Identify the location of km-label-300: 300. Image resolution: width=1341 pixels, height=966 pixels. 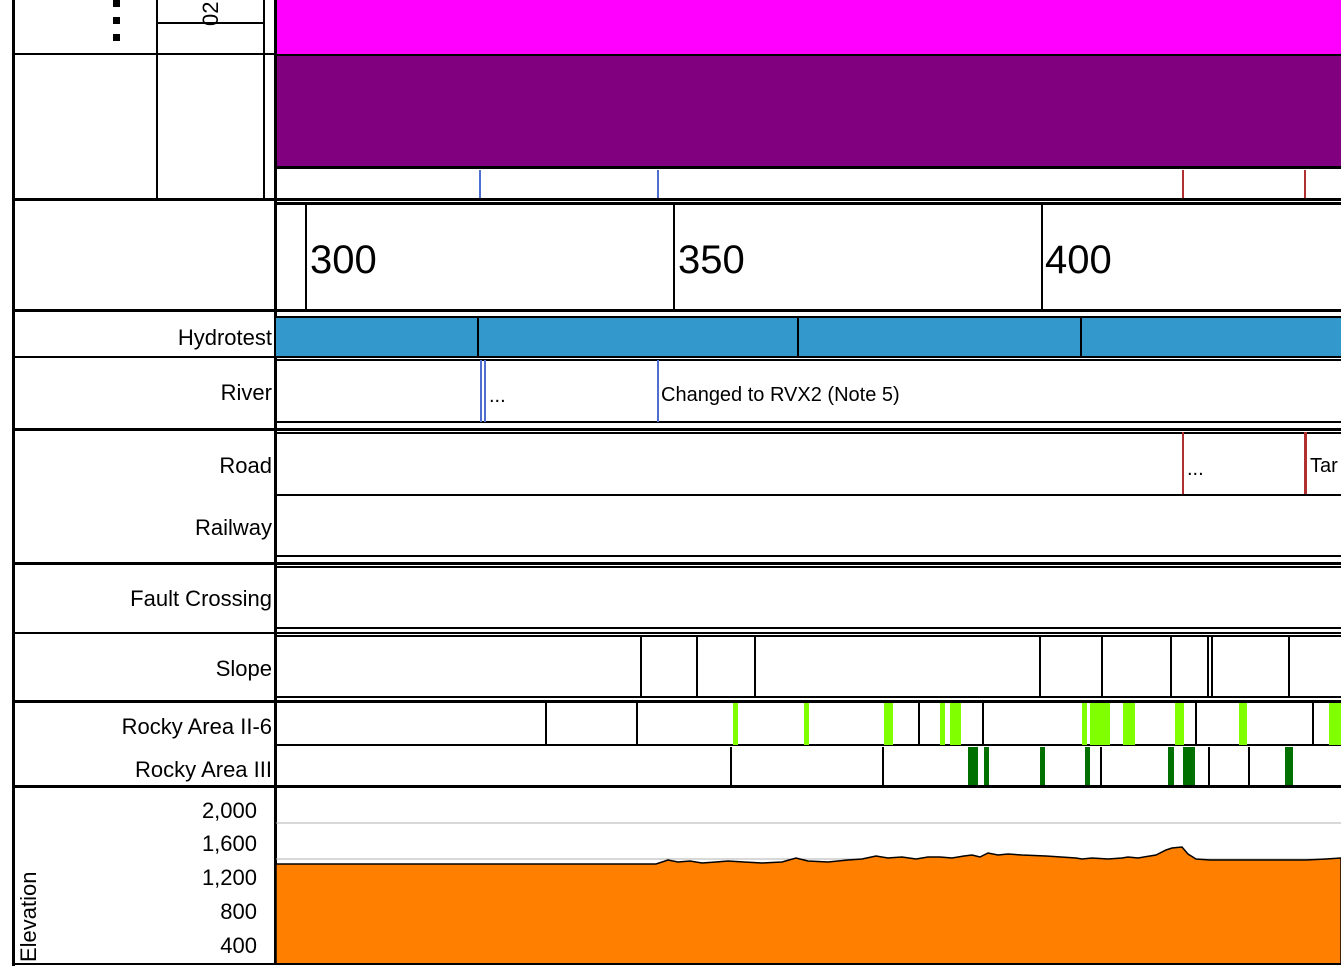
(343, 260).